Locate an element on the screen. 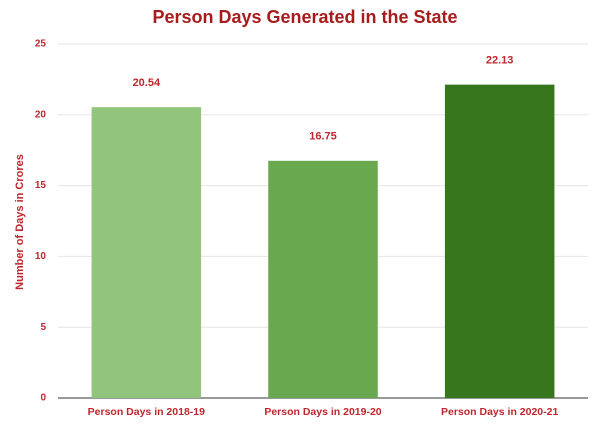 The height and width of the screenshot is (428, 595). y-tick-label: 15 is located at coordinates (41, 185).